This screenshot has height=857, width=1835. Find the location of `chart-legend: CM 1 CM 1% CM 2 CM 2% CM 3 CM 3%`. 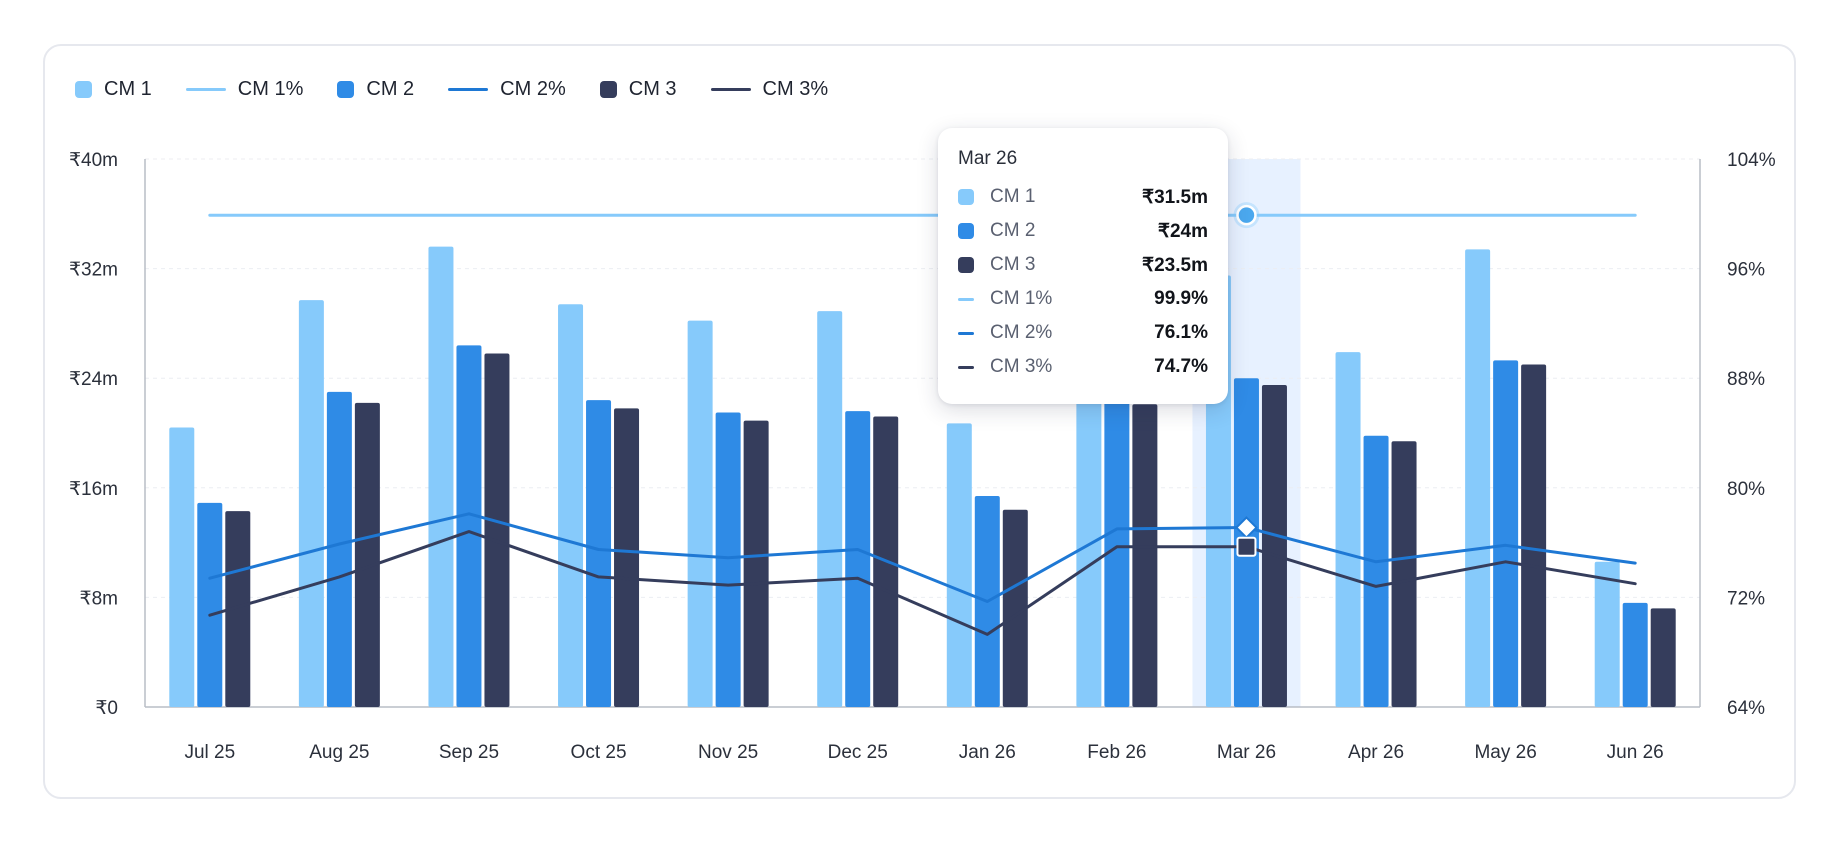

chart-legend: CM 1 CM 1% CM 2 CM 2% CM 3 CM 3% is located at coordinates (468, 89).